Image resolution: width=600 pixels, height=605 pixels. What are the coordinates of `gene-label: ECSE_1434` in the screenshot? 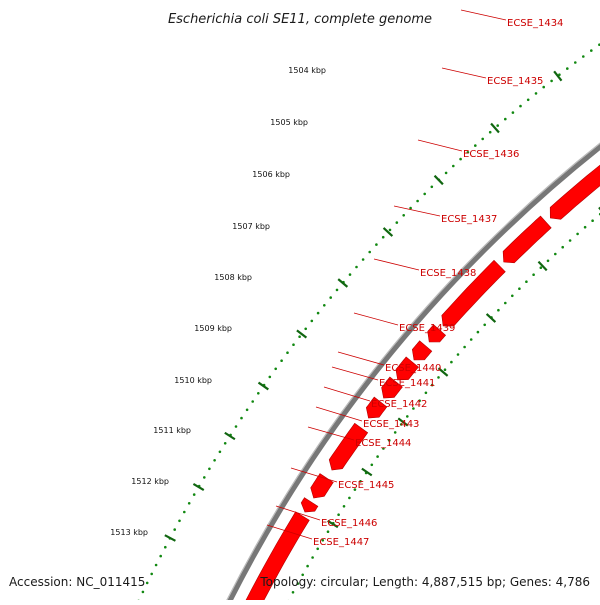 It's located at (535, 23).